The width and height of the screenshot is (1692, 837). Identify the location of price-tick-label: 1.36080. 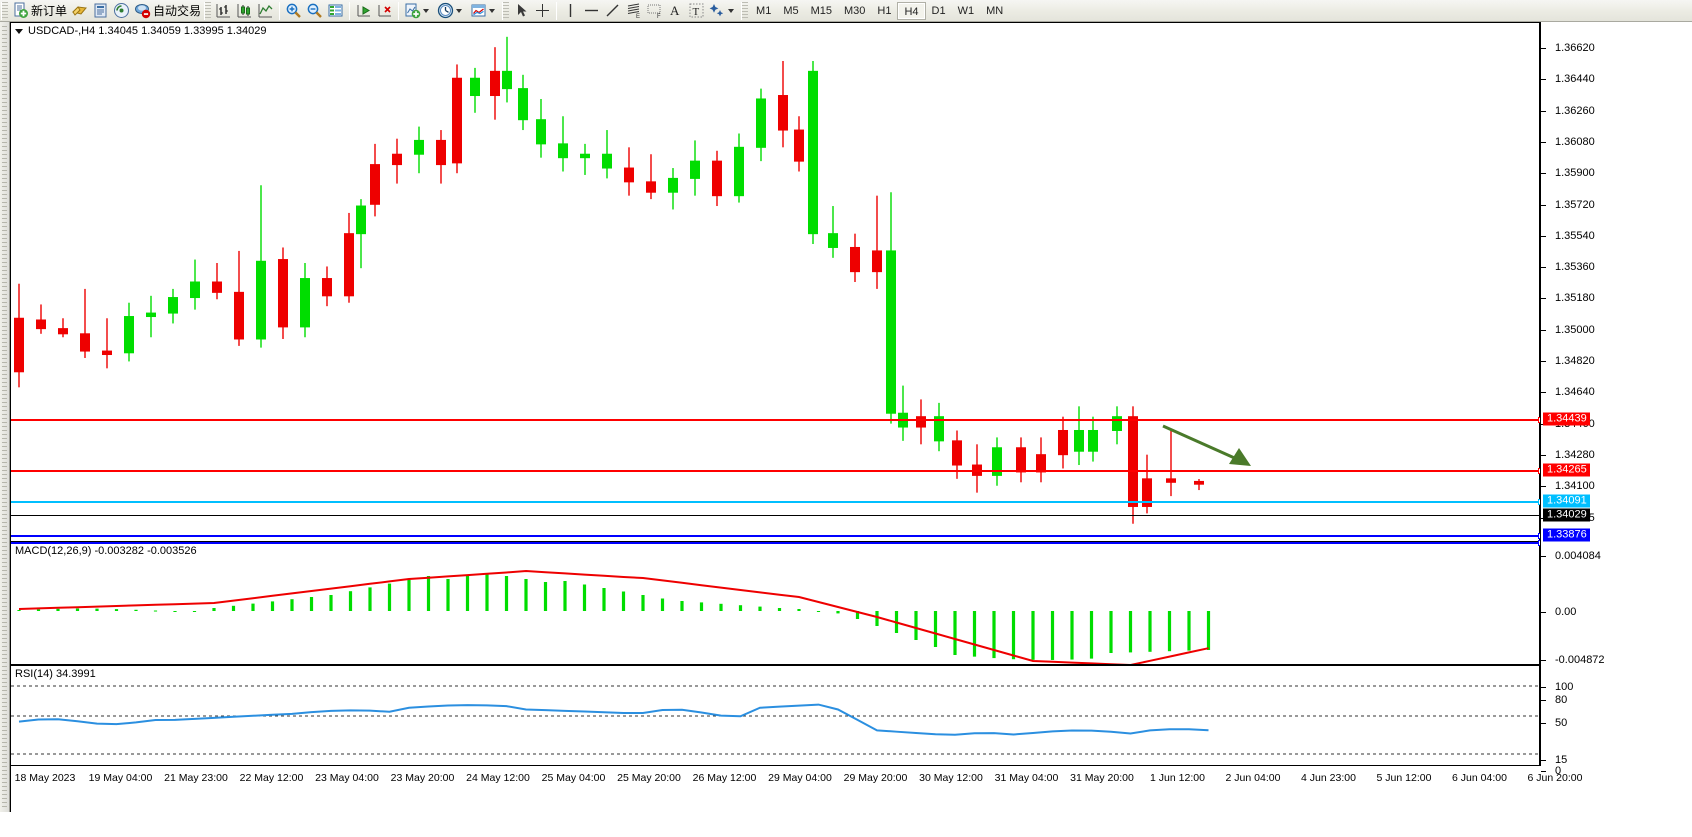
(1575, 141).